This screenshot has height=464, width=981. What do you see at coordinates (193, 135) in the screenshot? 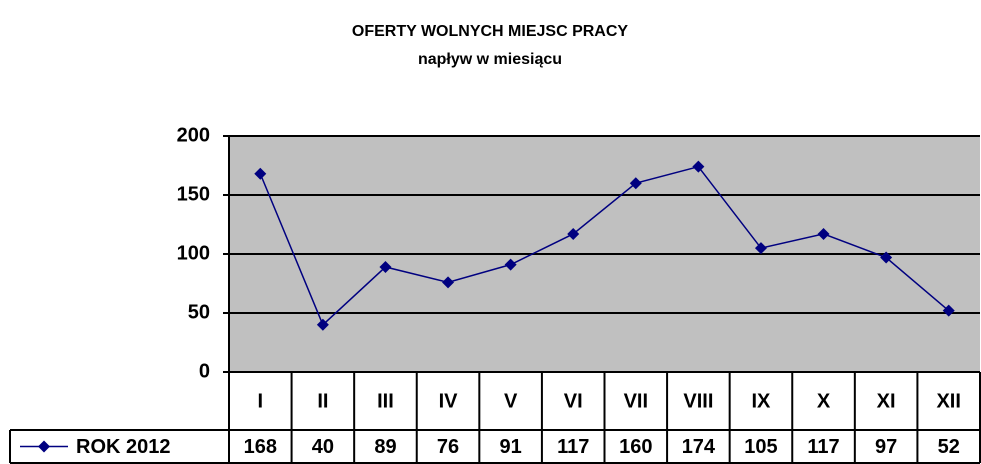
I see `y-tick-label: 200` at bounding box center [193, 135].